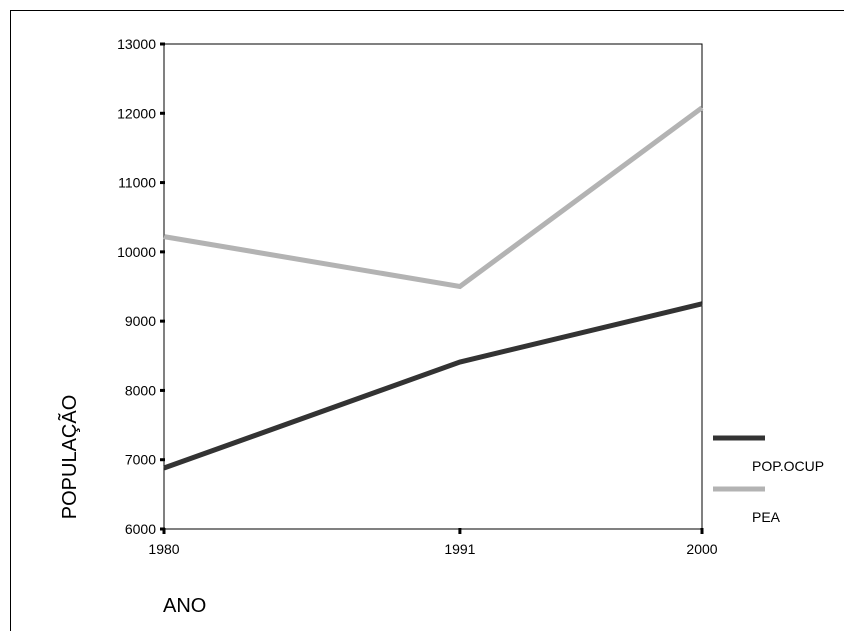  What do you see at coordinates (137, 183) in the screenshot?
I see `y-tick-label: 11000` at bounding box center [137, 183].